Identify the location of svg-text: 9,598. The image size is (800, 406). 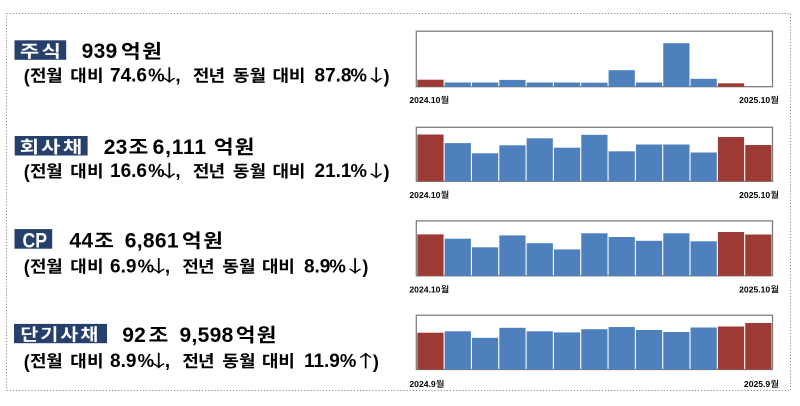
(207, 335).